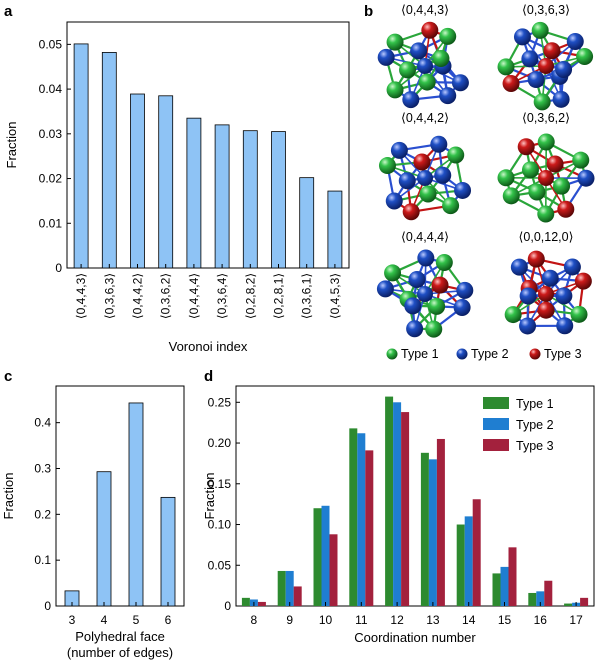 The image size is (600, 665). Describe the element at coordinates (307, 296) in the screenshot. I see `x-tick-label: ⟨0,3,6,1⟩` at that location.